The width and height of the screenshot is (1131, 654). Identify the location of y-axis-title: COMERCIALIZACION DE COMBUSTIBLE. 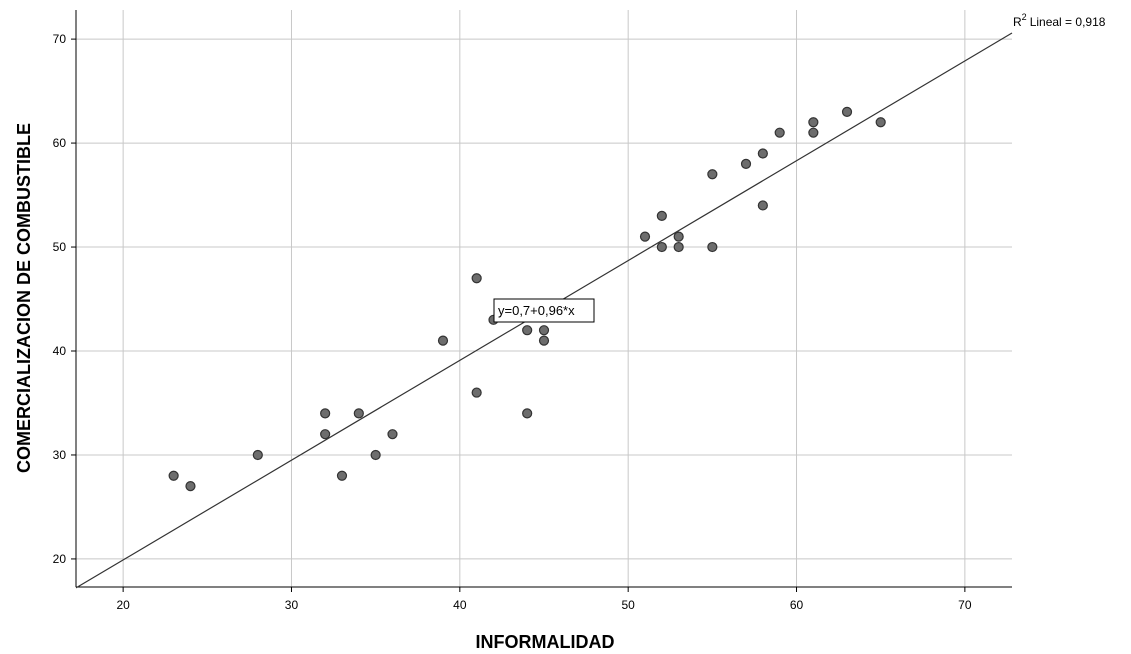
(24, 298).